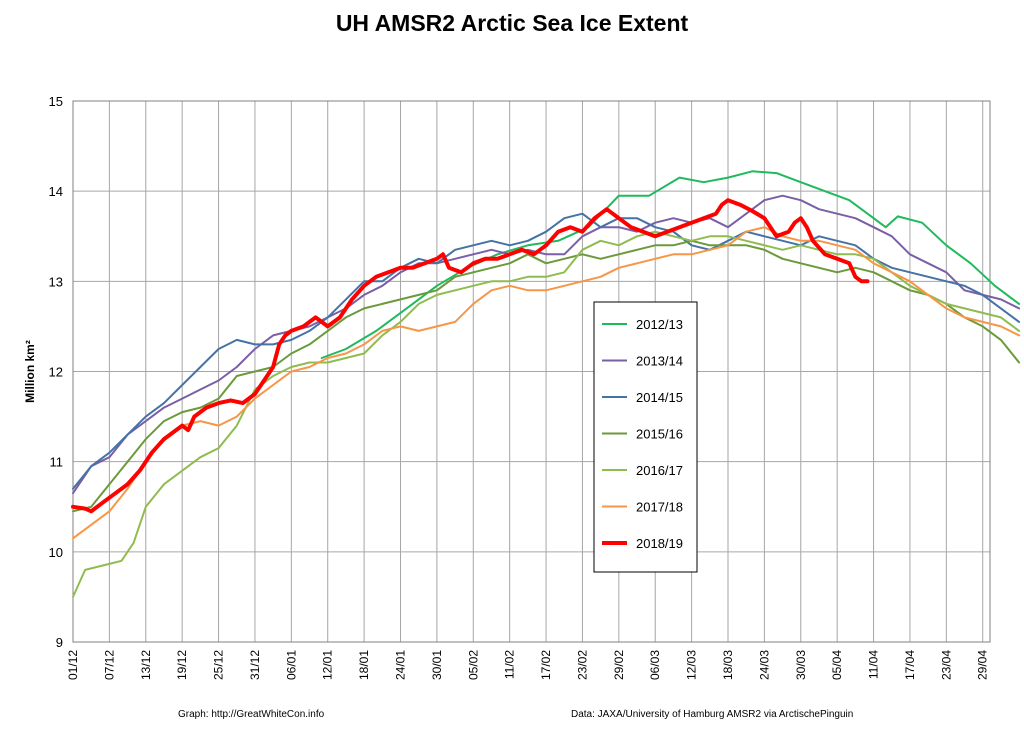  What do you see at coordinates (56, 552) in the screenshot?
I see `y-tick-label: 10` at bounding box center [56, 552].